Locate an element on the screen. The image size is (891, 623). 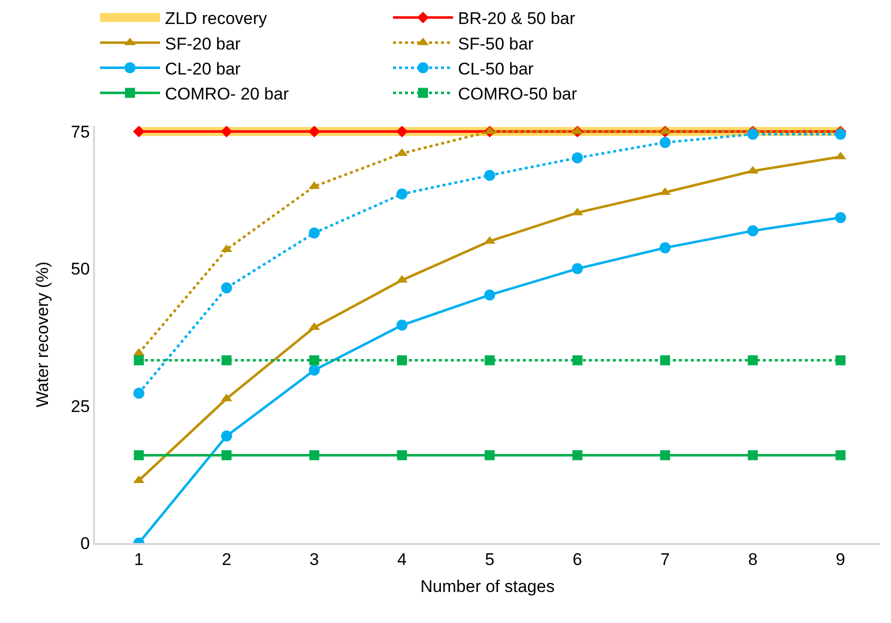
x-tick-label: 1 is located at coordinates (139, 560).